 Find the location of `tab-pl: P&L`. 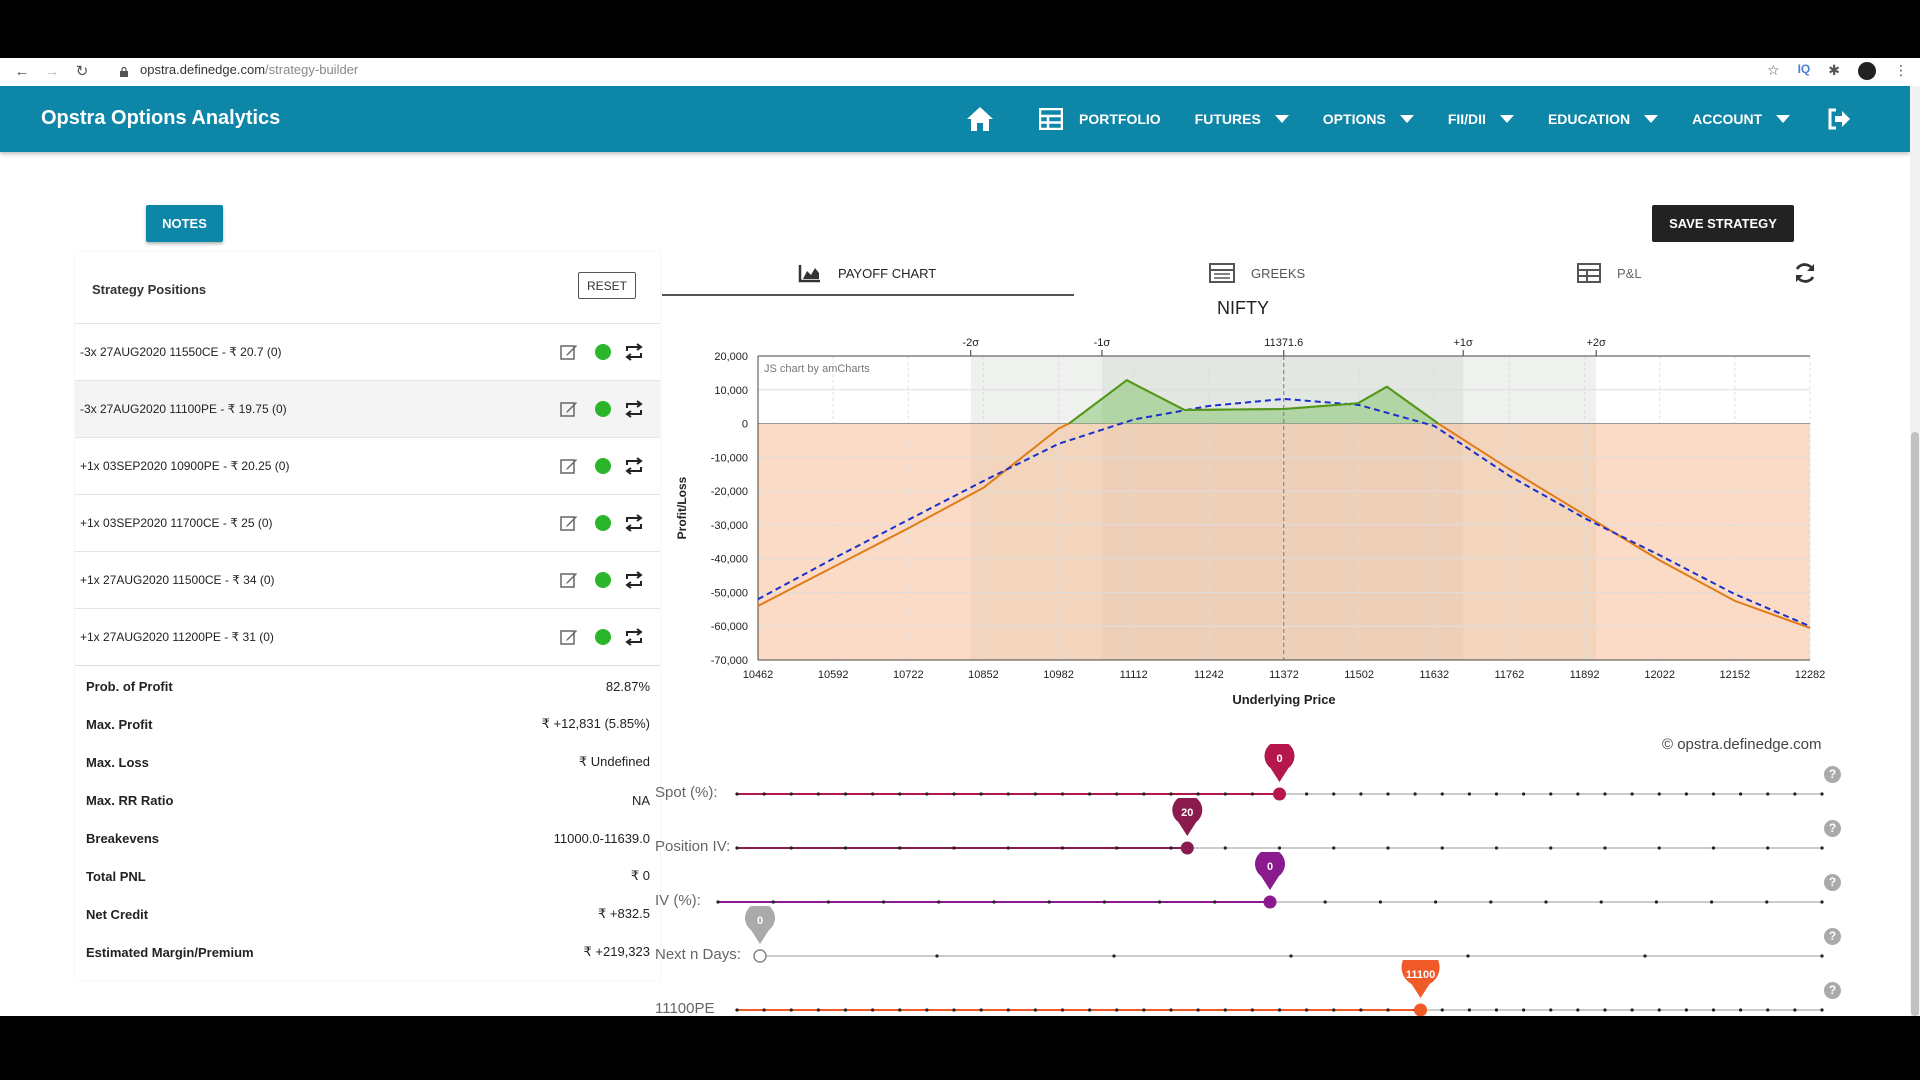

tab-pl: P&L is located at coordinates (1609, 273).